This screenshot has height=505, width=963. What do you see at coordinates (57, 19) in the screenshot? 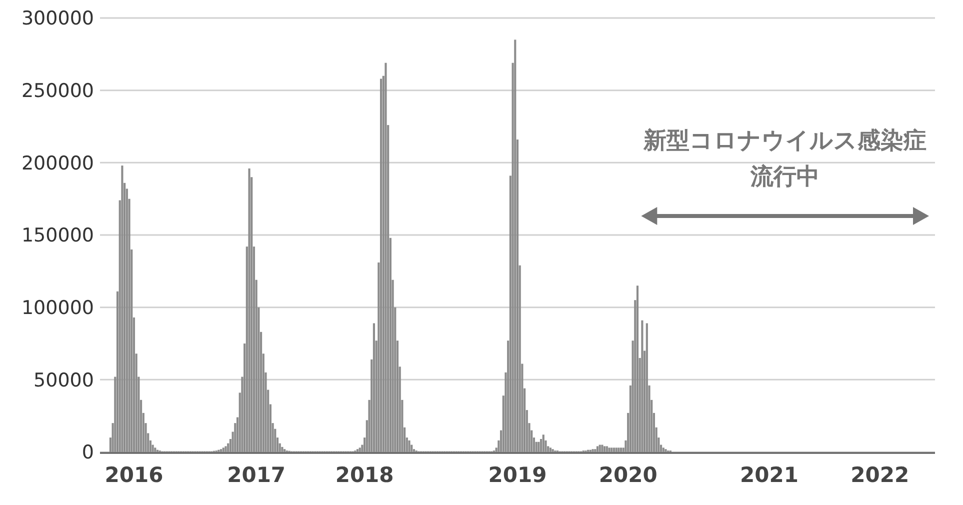
I see `y-tick-label: 300000` at bounding box center [57, 19].